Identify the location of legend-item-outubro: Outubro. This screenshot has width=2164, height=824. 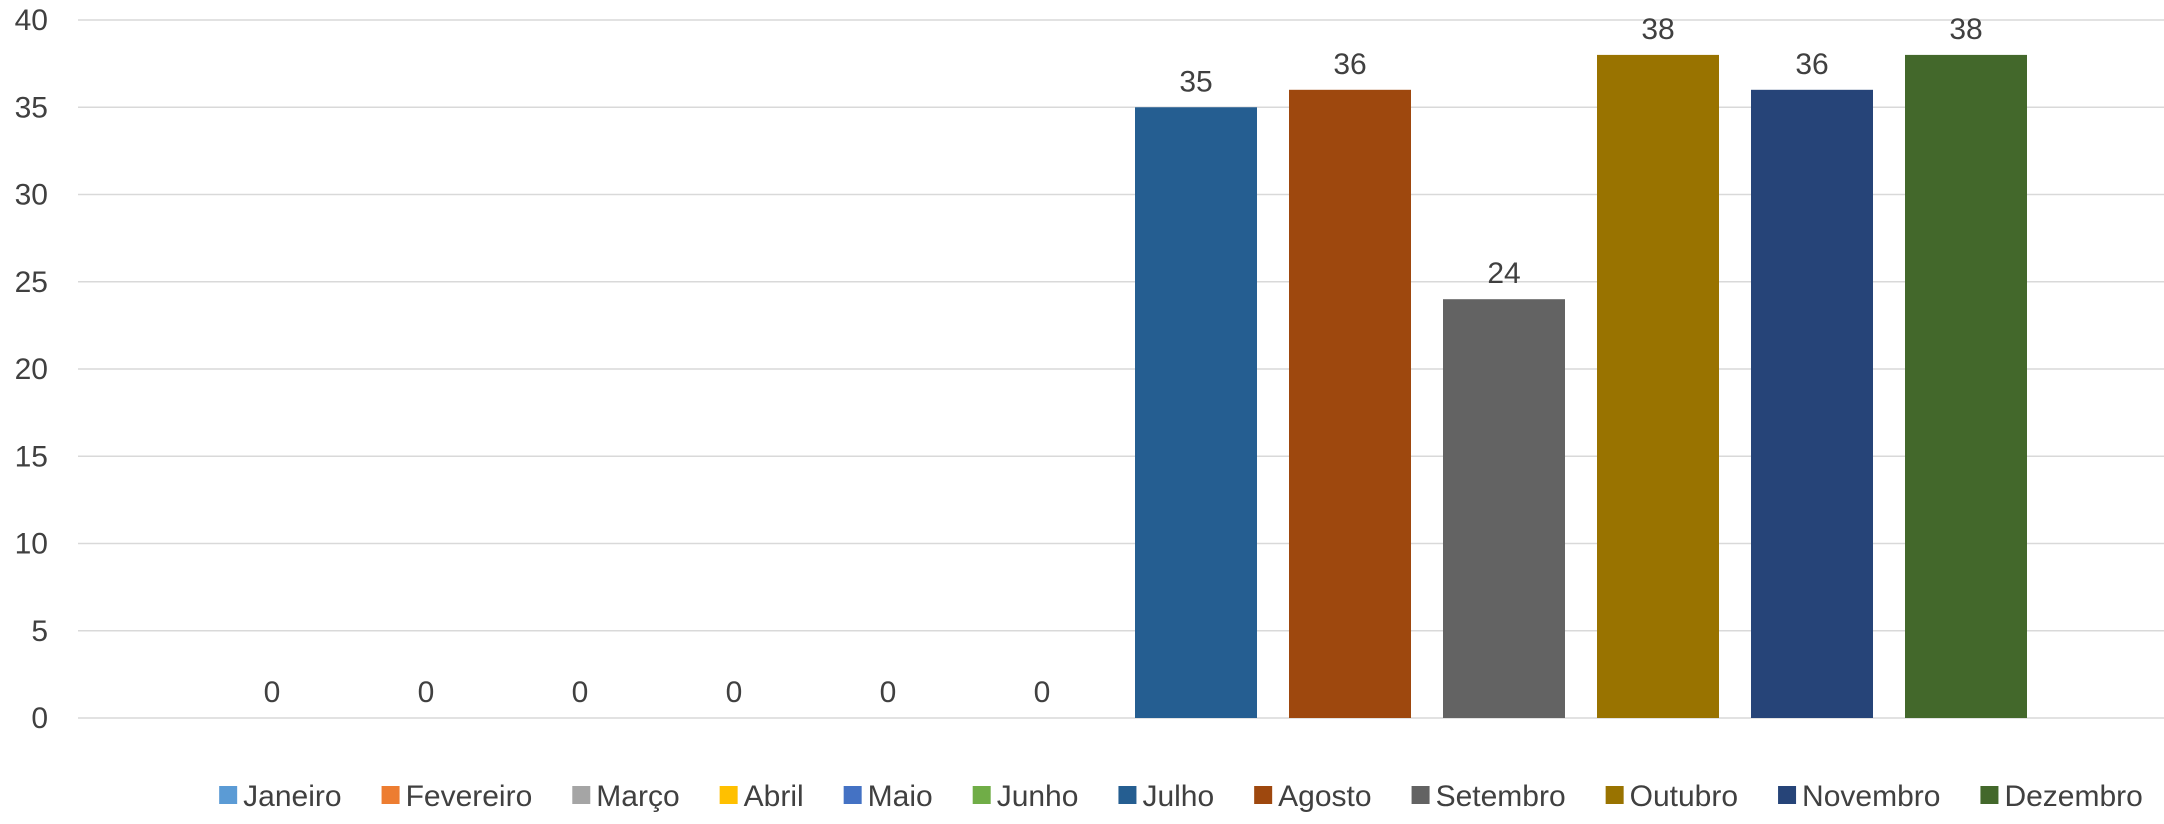
(1671, 796).